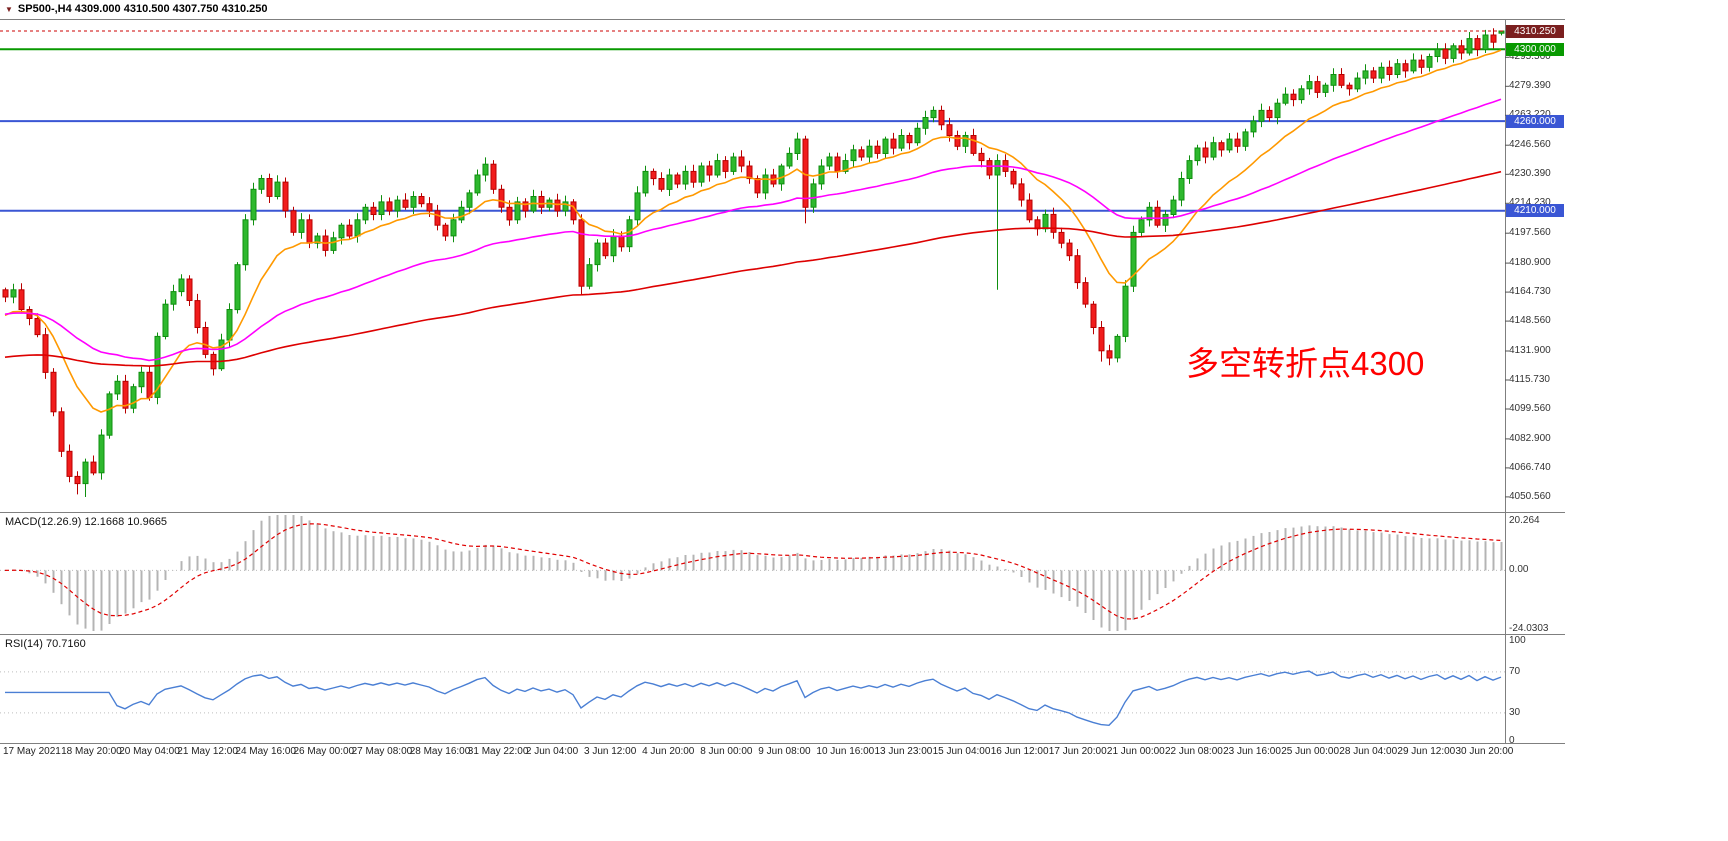 This screenshot has width=1728, height=841. Describe the element at coordinates (1530, 408) in the screenshot. I see `price-axis-label: 4099.560` at that location.